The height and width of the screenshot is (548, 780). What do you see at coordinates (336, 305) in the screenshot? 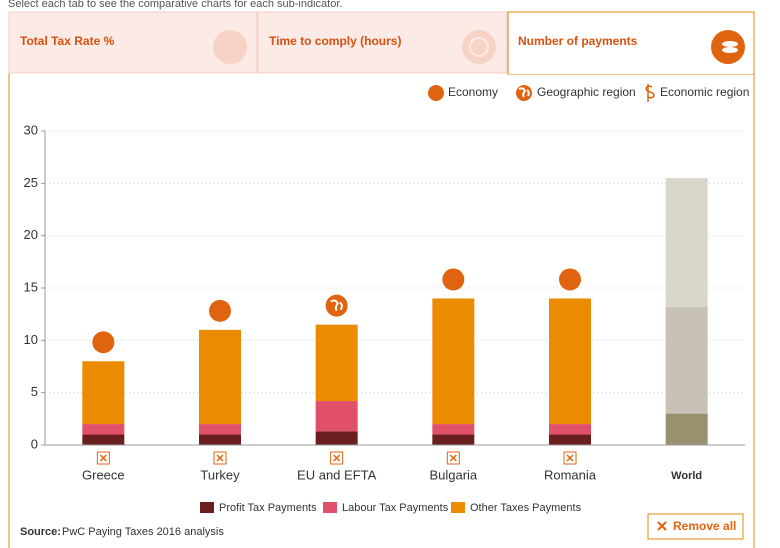
I see `globe-lines` at bounding box center [336, 305].